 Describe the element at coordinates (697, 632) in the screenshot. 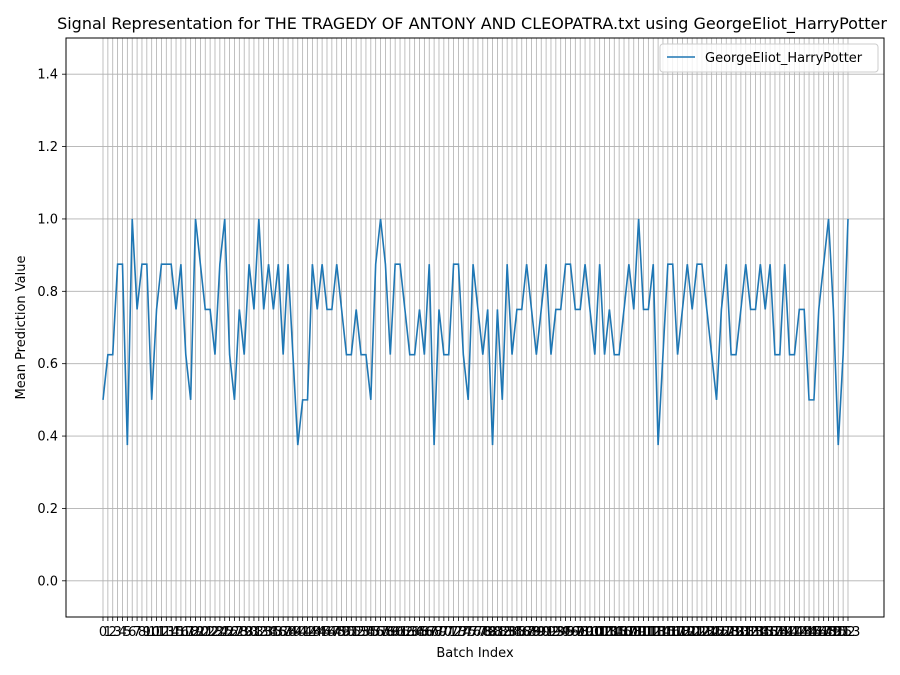

I see `x-tick-label: 122` at that location.